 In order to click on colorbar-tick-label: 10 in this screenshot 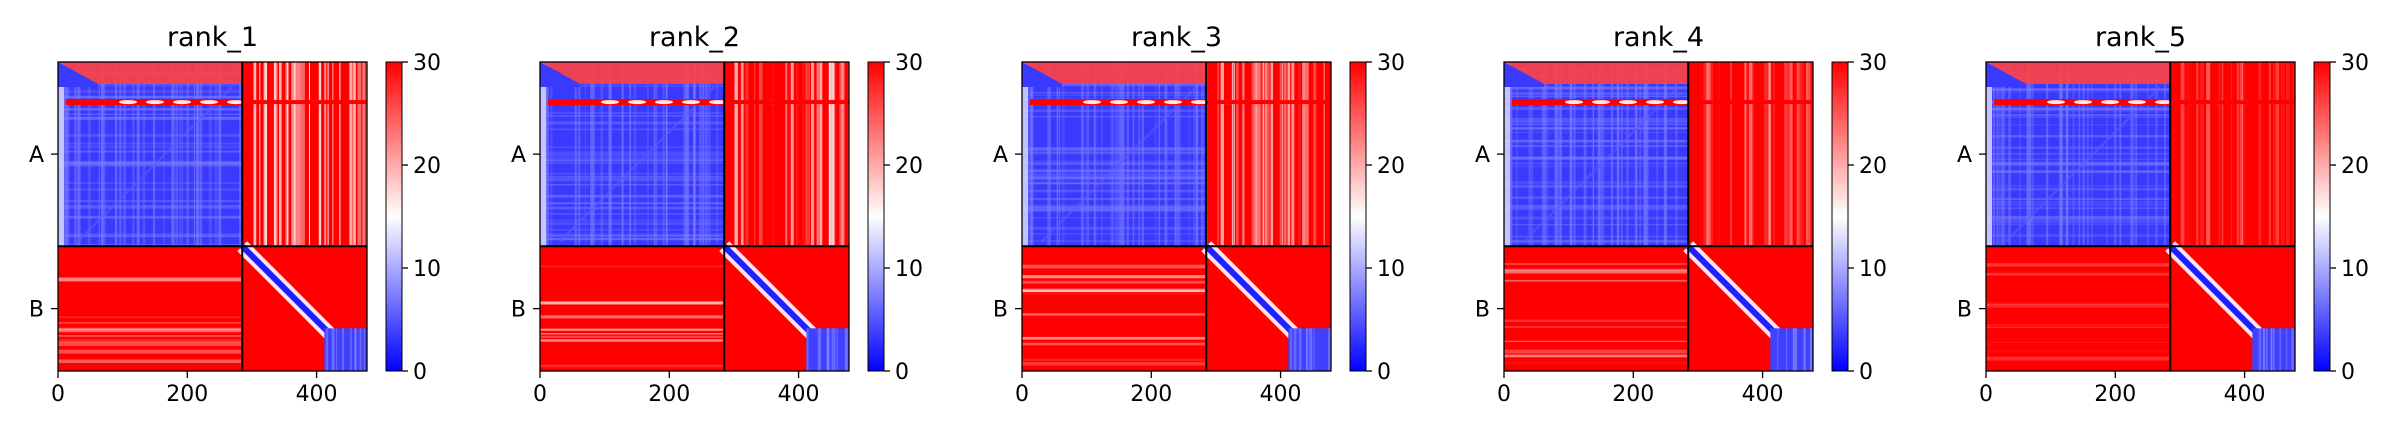, I will do `click(909, 269)`.